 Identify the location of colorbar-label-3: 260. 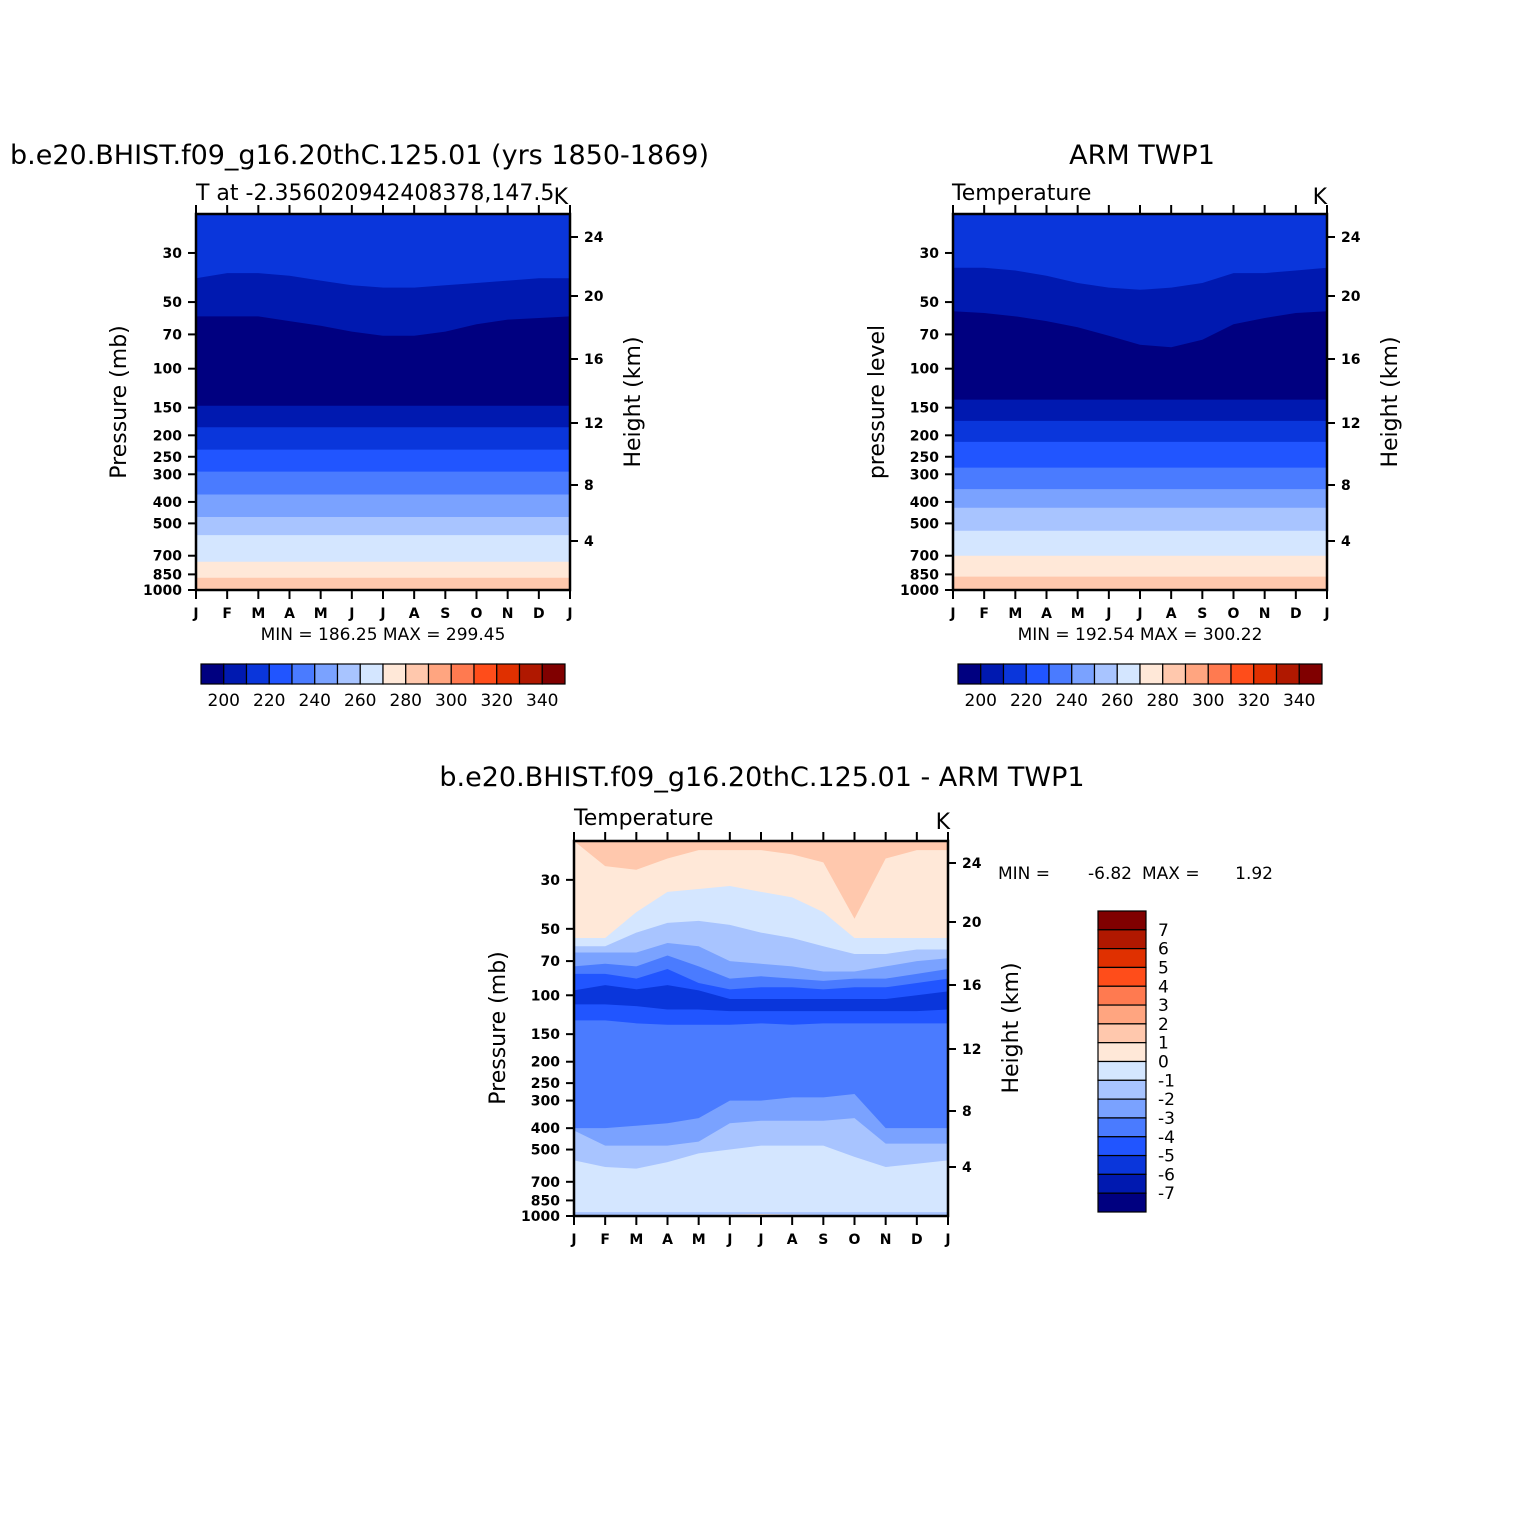
(360, 701).